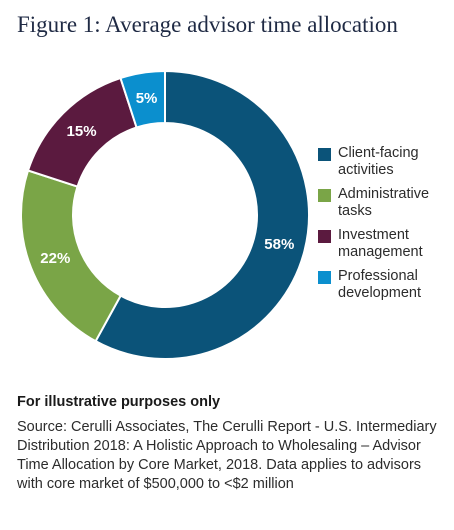  I want to click on legend-item-3: Investment management, so click(385, 244).